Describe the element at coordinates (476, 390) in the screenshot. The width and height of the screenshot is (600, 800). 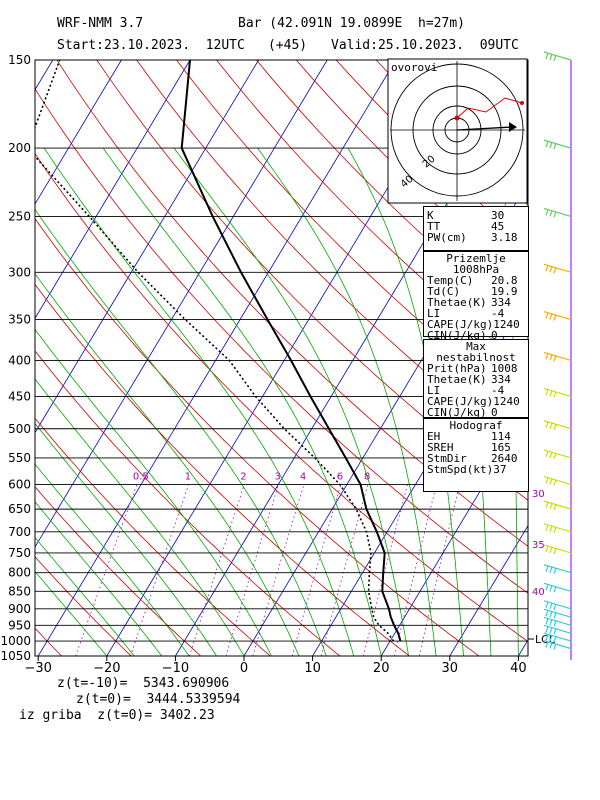
I see `maxunstable-row: LI -4` at that location.